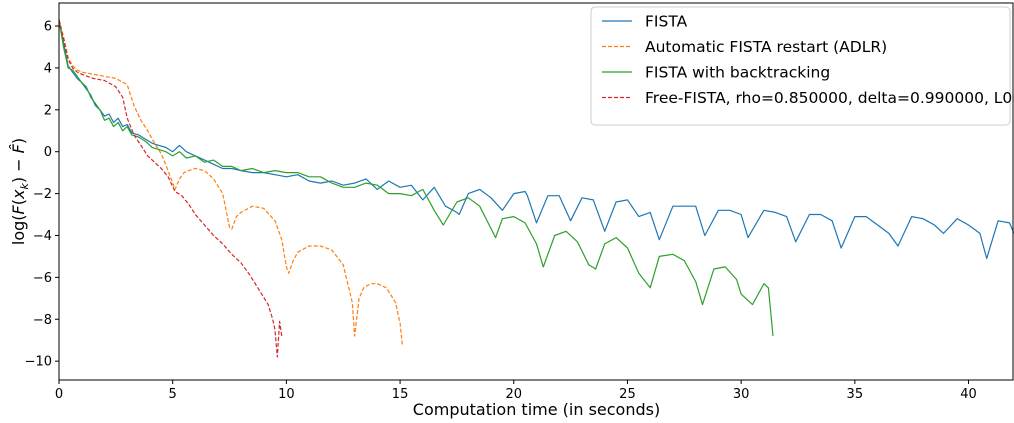 The image size is (1014, 423). Describe the element at coordinates (42, 236) in the screenshot. I see `y-tick-label: −4` at that location.